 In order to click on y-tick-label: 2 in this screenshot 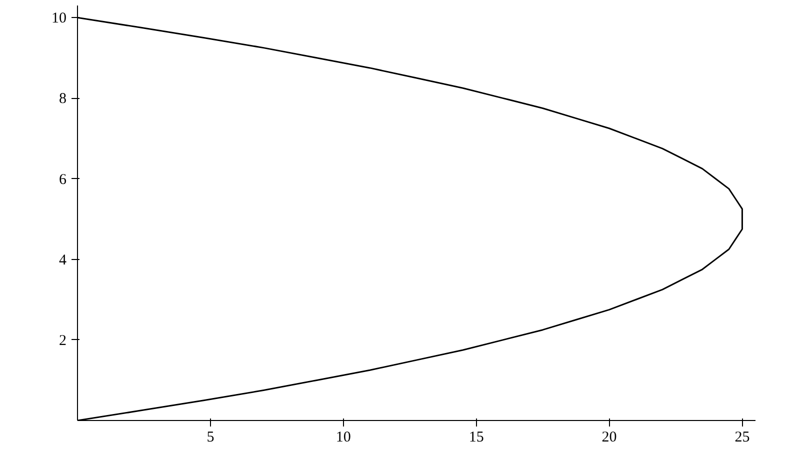, I will do `click(62, 340)`.